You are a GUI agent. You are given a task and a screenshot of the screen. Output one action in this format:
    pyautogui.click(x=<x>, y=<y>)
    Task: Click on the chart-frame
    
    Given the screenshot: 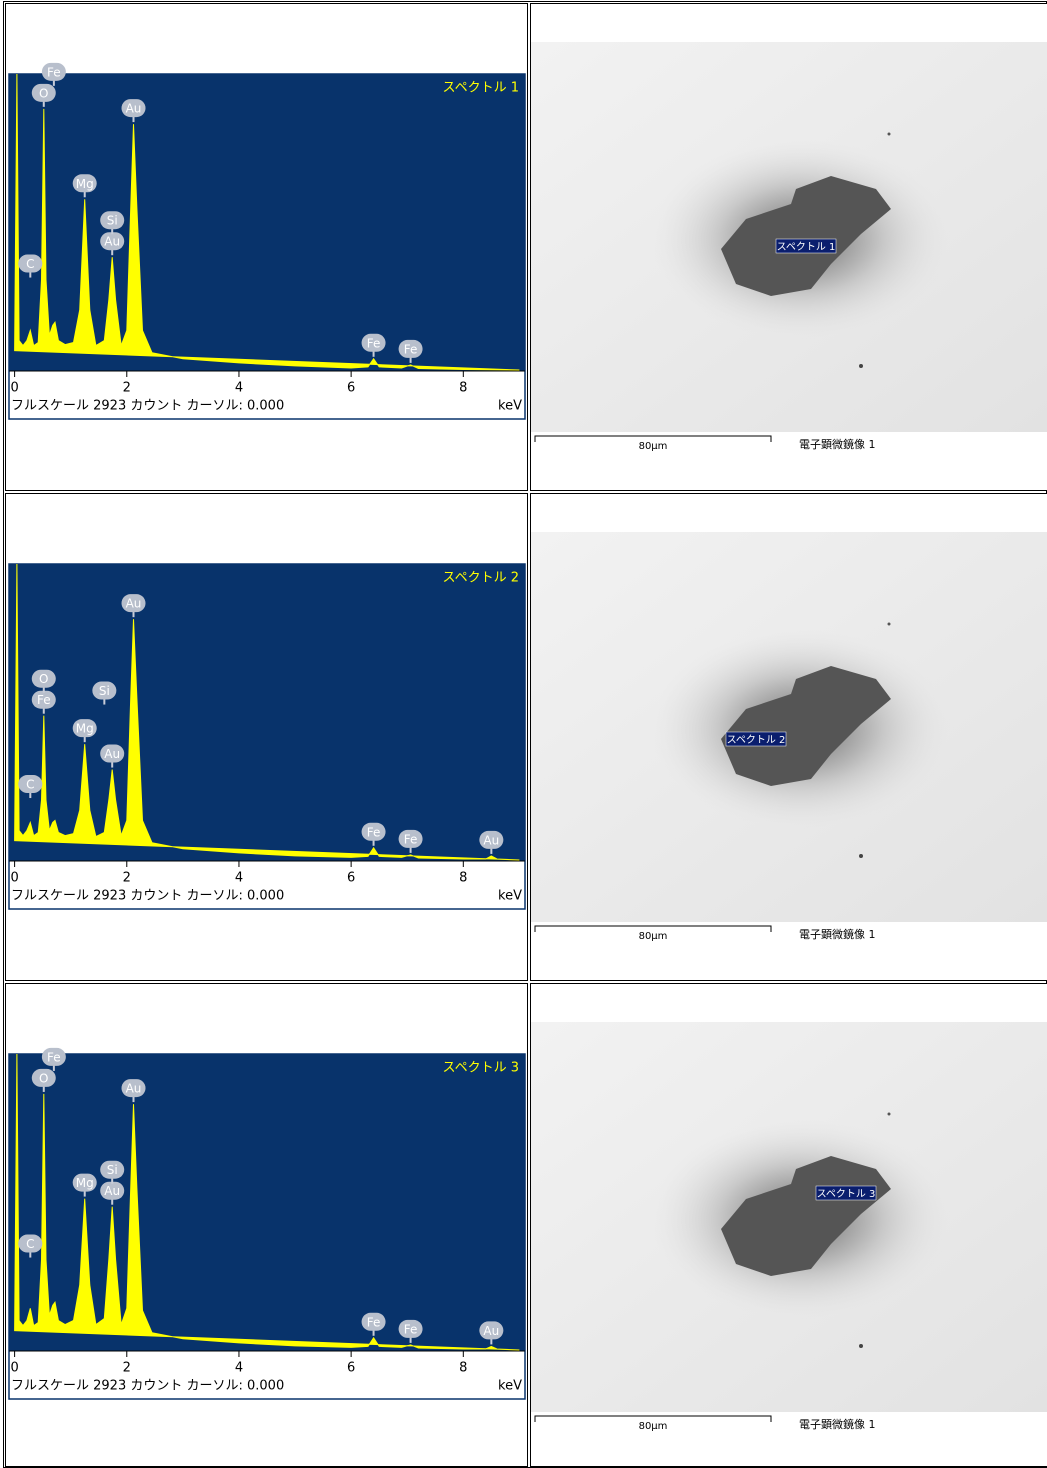 What is the action you would take?
    pyautogui.click(x=267, y=246)
    